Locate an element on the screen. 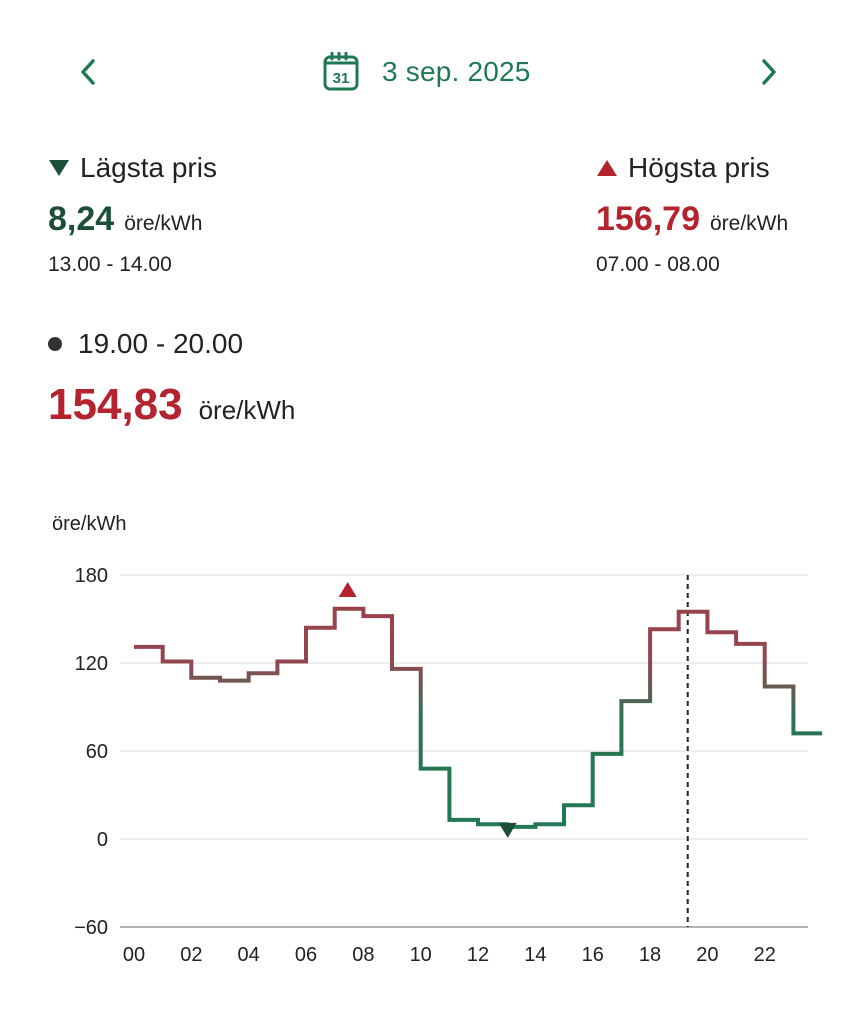 The image size is (857, 1024). triangle-down-icon is located at coordinates (59, 168).